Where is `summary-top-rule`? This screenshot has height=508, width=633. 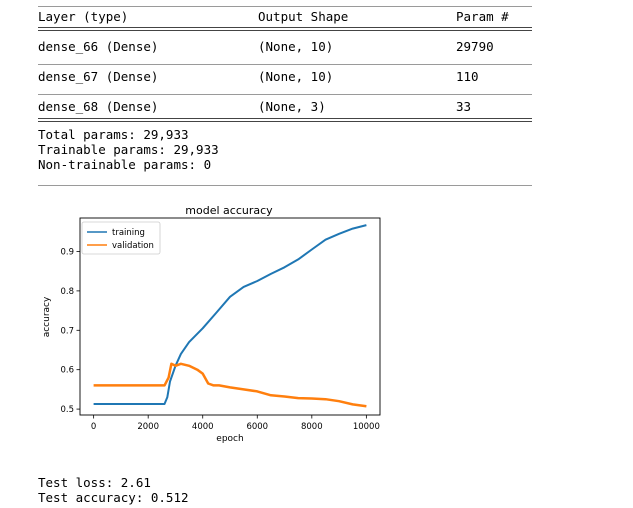 summary-top-rule is located at coordinates (285, 6).